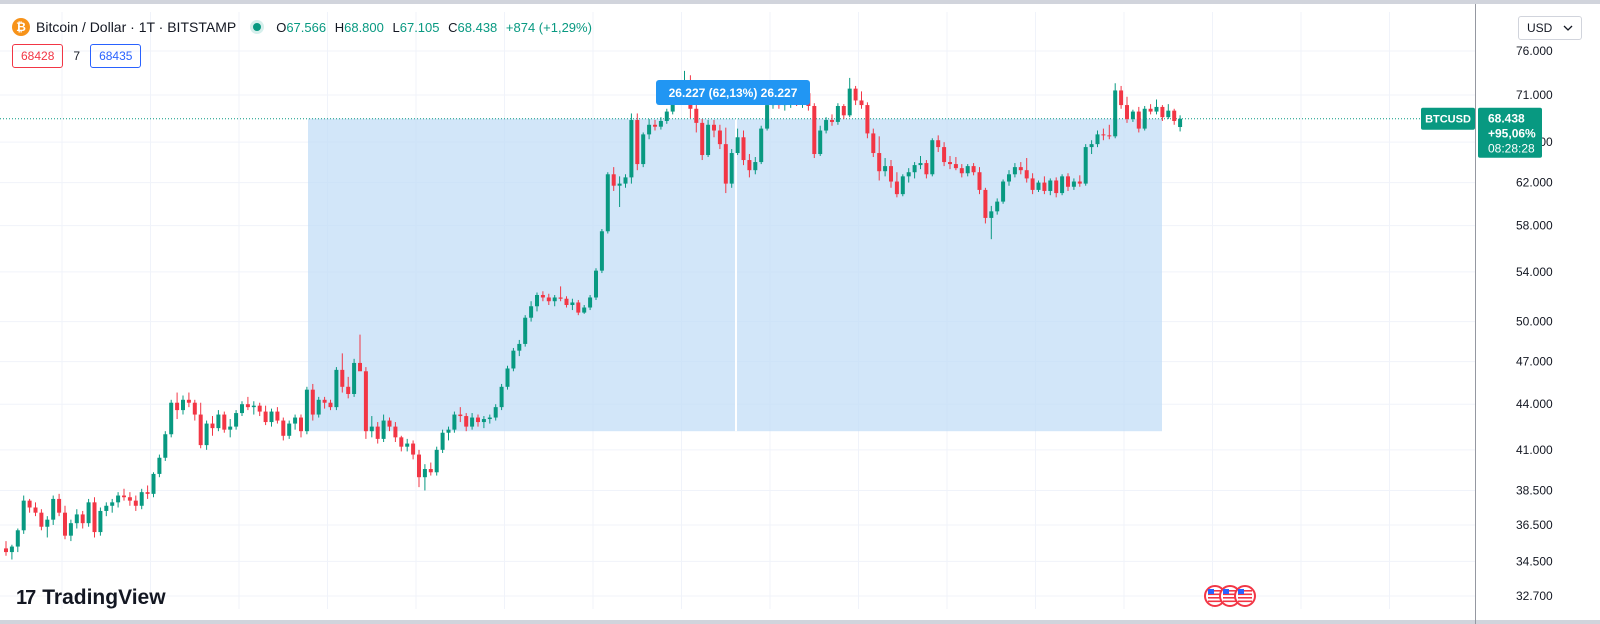 The image size is (1600, 624). Describe the element at coordinates (733, 93) in the screenshot. I see `price-range-label: 26.227 (62,13%) 26.227` at that location.